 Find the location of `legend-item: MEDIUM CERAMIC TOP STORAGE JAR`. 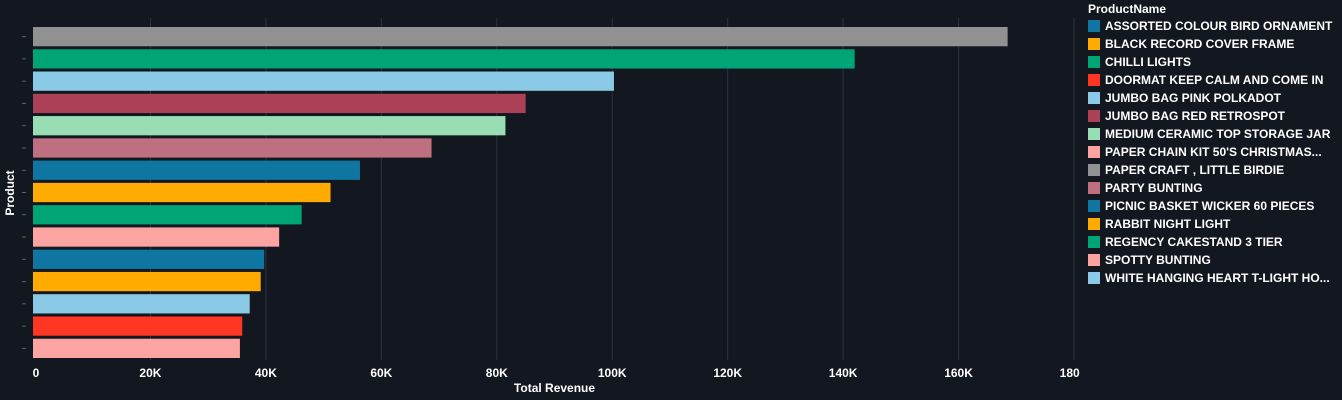

legend-item: MEDIUM CERAMIC TOP STORAGE JAR is located at coordinates (1213, 134).